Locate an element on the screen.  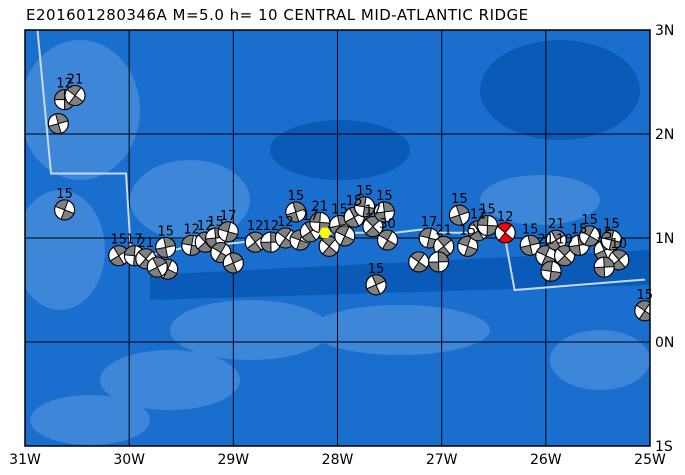
lon-tick-label: 25W is located at coordinates (650, 460).